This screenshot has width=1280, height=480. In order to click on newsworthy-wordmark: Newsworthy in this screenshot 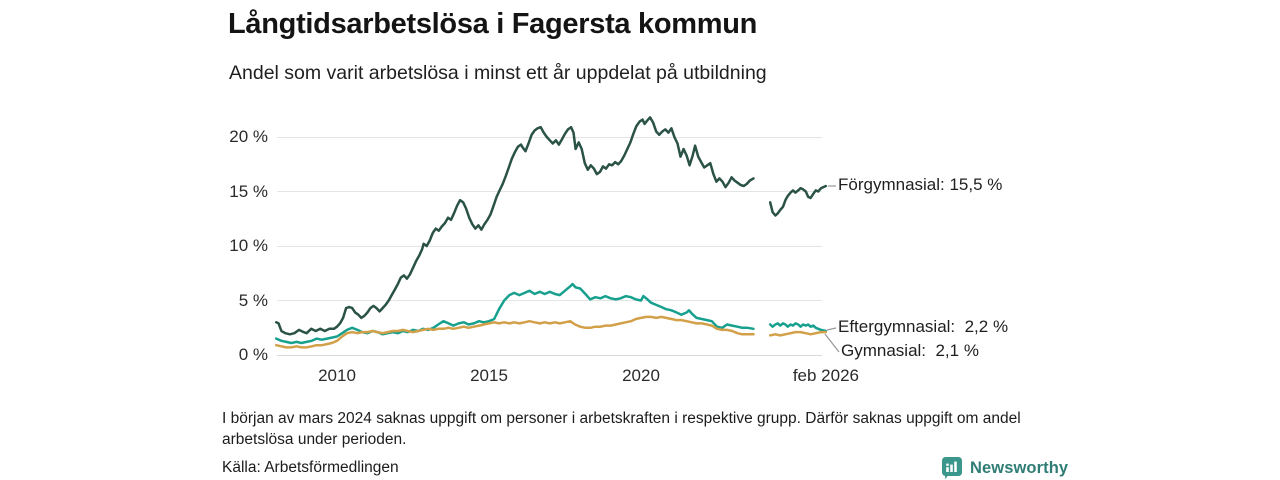, I will do `click(1019, 467)`.